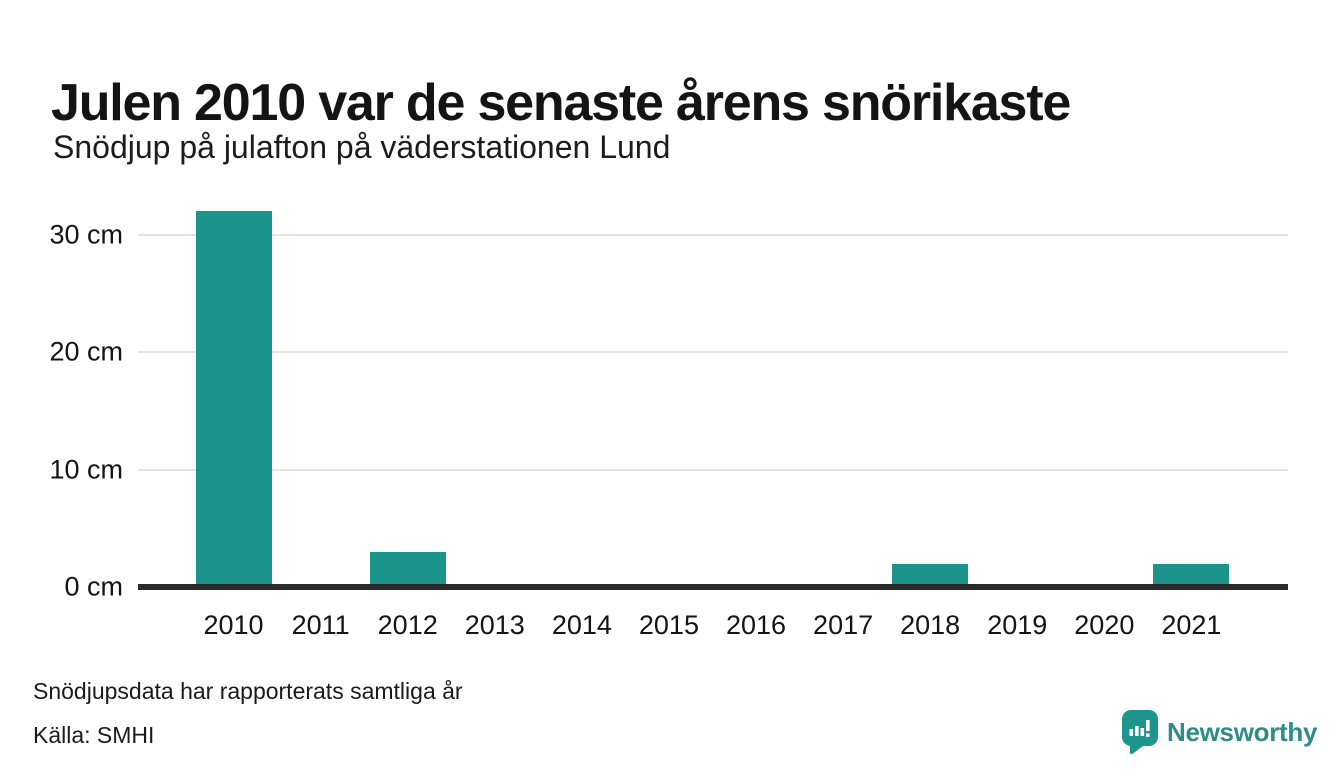 The image size is (1340, 780). I want to click on bar-2021, so click(1191, 575).